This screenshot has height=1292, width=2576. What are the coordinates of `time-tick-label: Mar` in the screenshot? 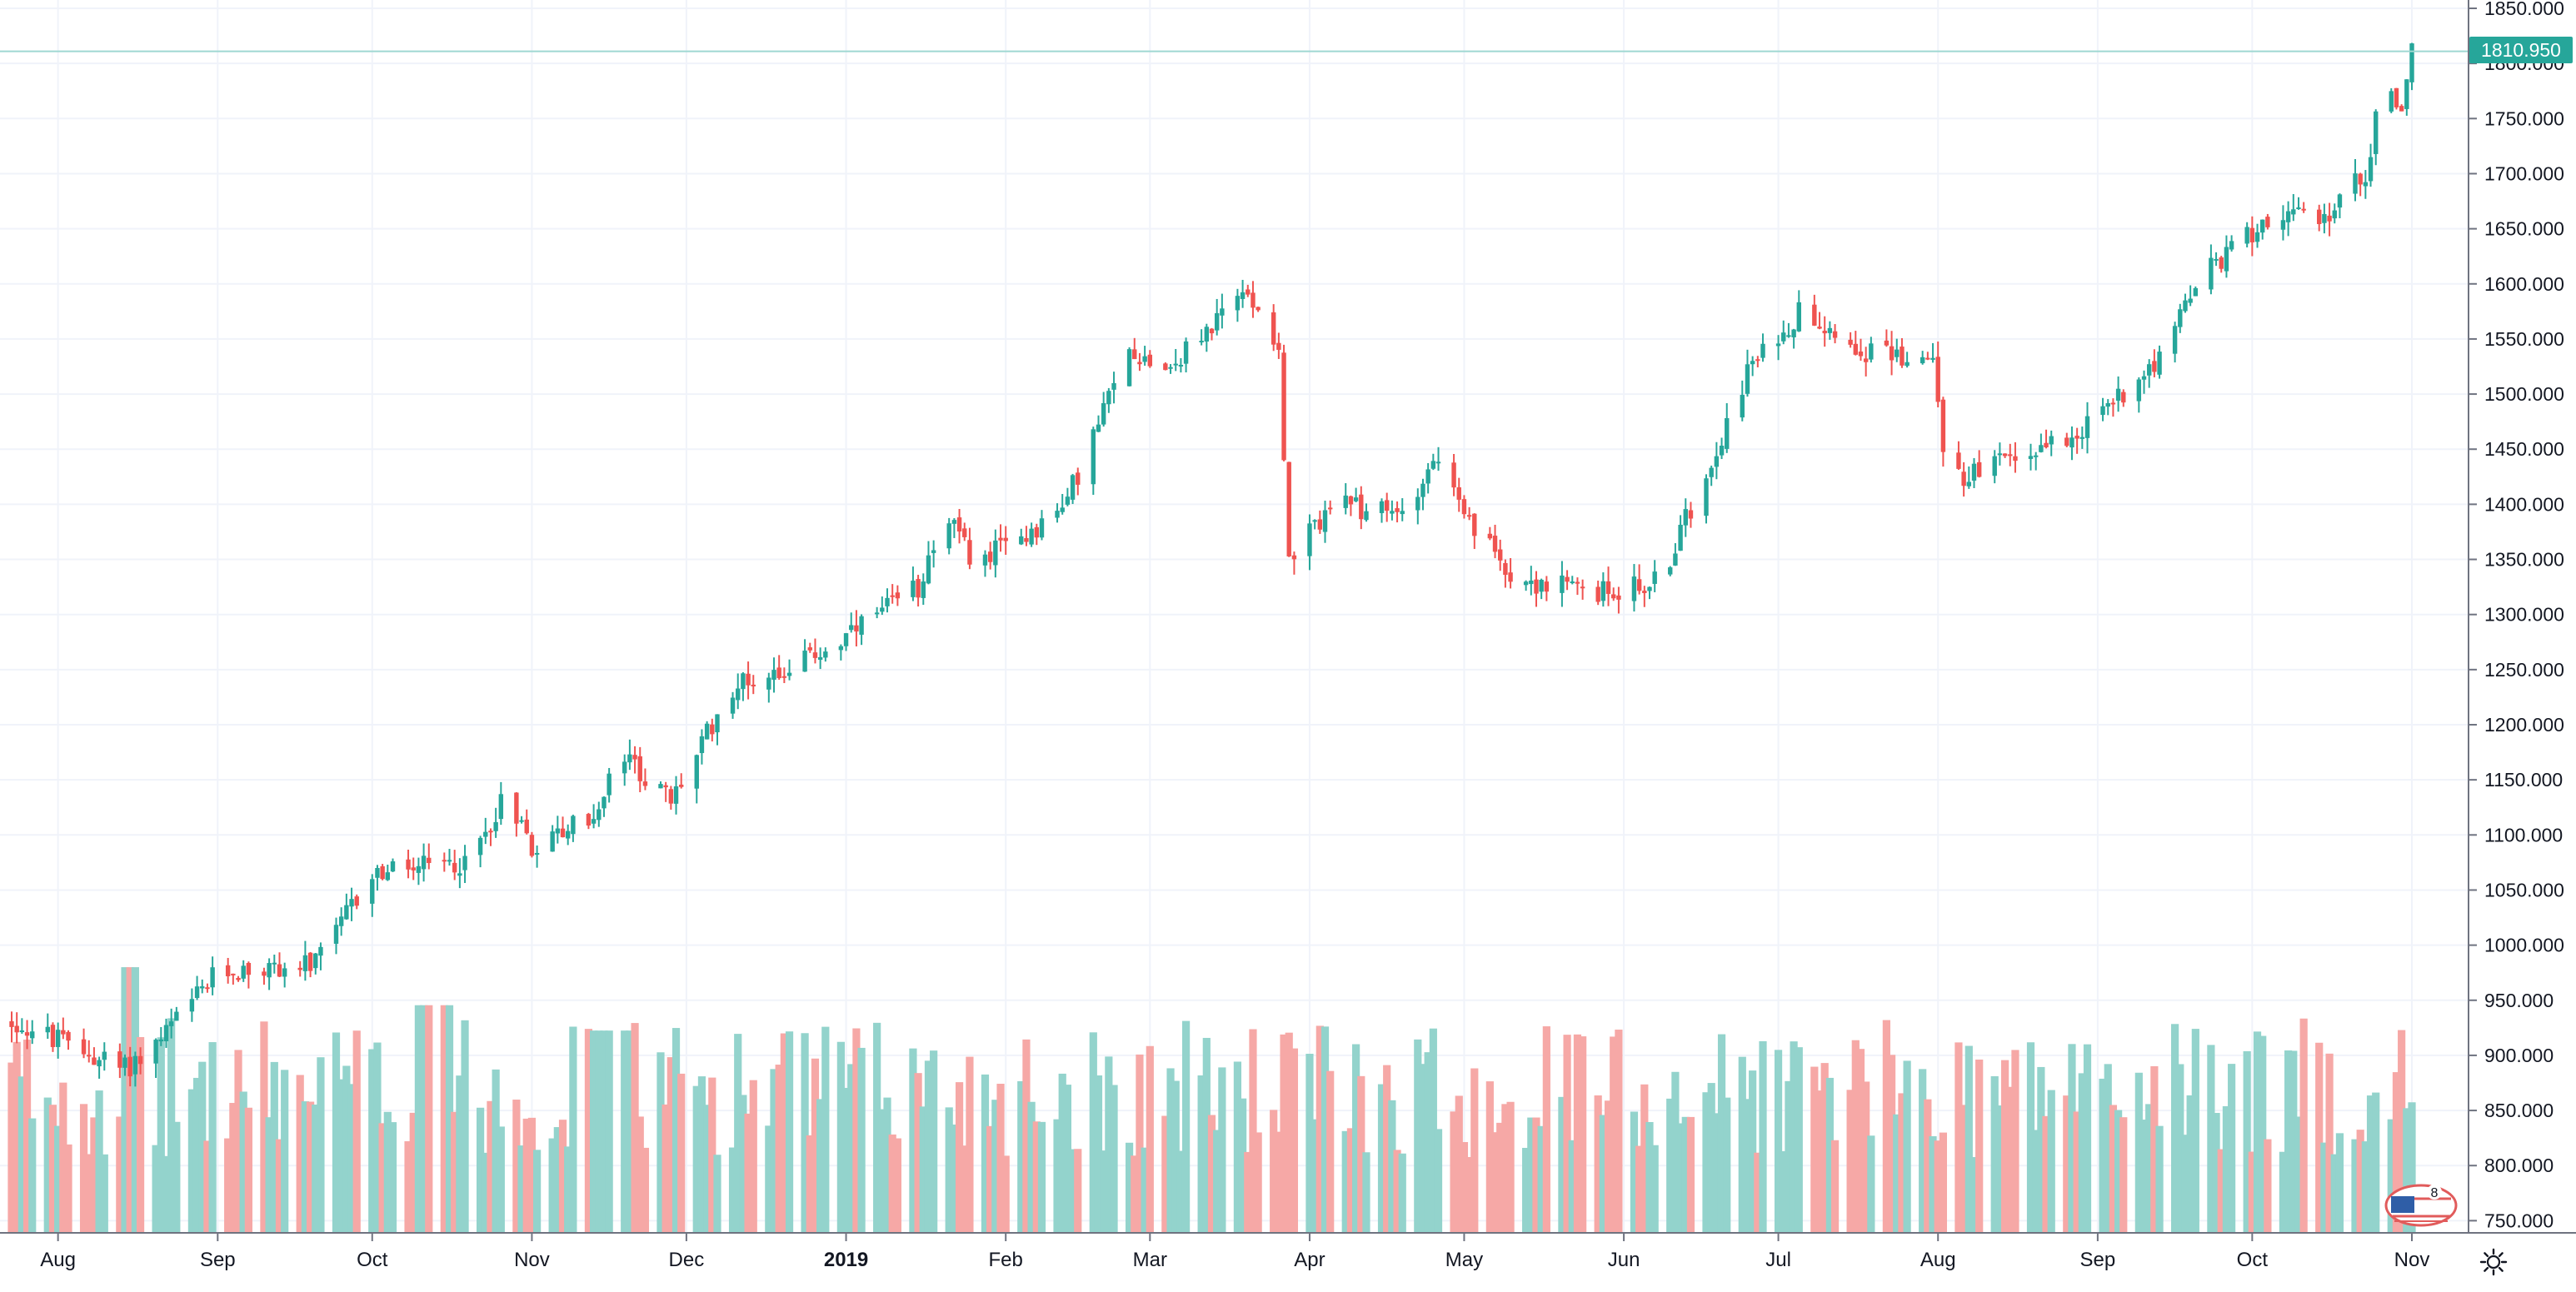 It's located at (1150, 1260).